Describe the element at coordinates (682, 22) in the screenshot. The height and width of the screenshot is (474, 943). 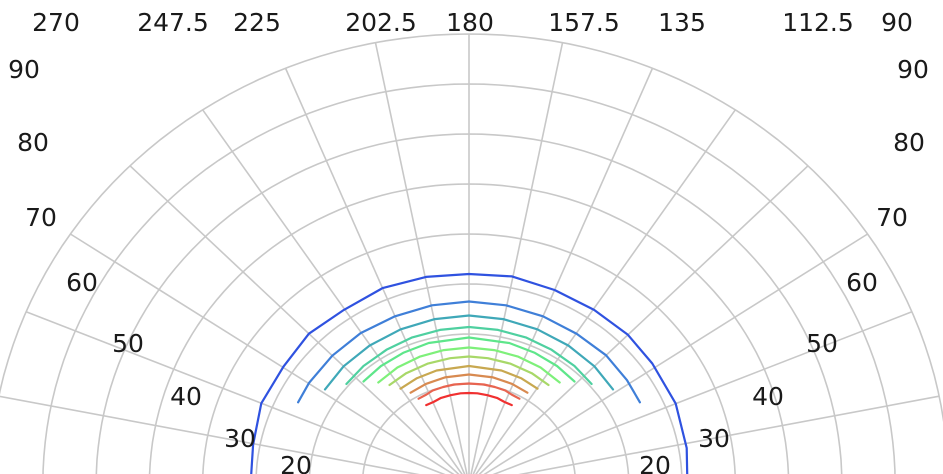
I see `tick-label: 135` at that location.